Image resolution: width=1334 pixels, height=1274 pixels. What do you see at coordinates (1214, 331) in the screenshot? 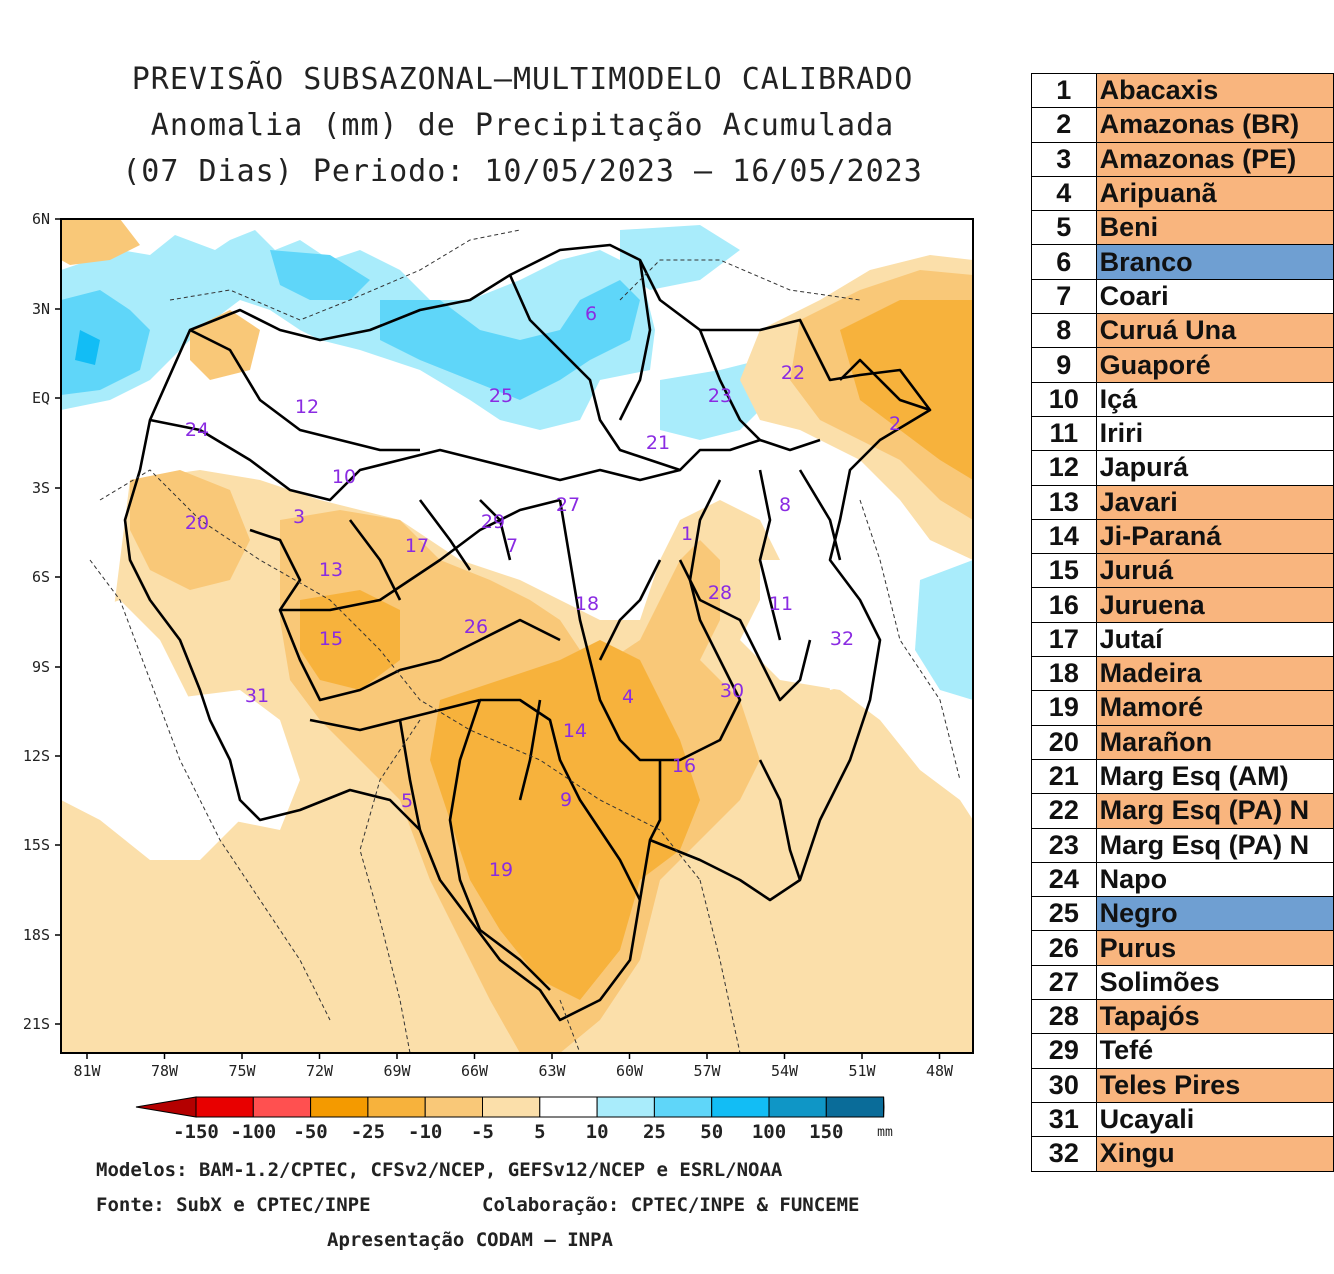
I see `basin-name: Curuá Una` at bounding box center [1214, 331].